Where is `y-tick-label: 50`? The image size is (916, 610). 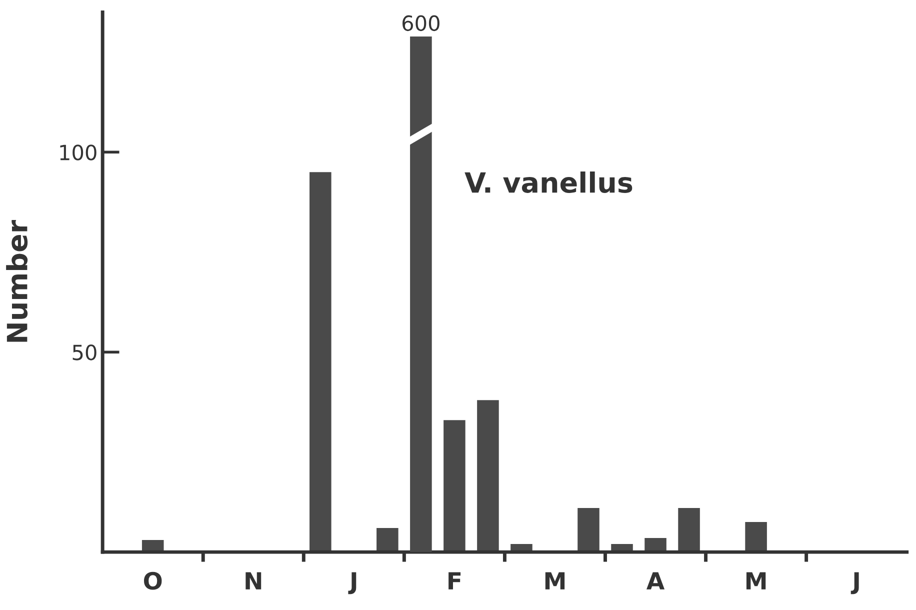
y-tick-label: 50 is located at coordinates (84, 352).